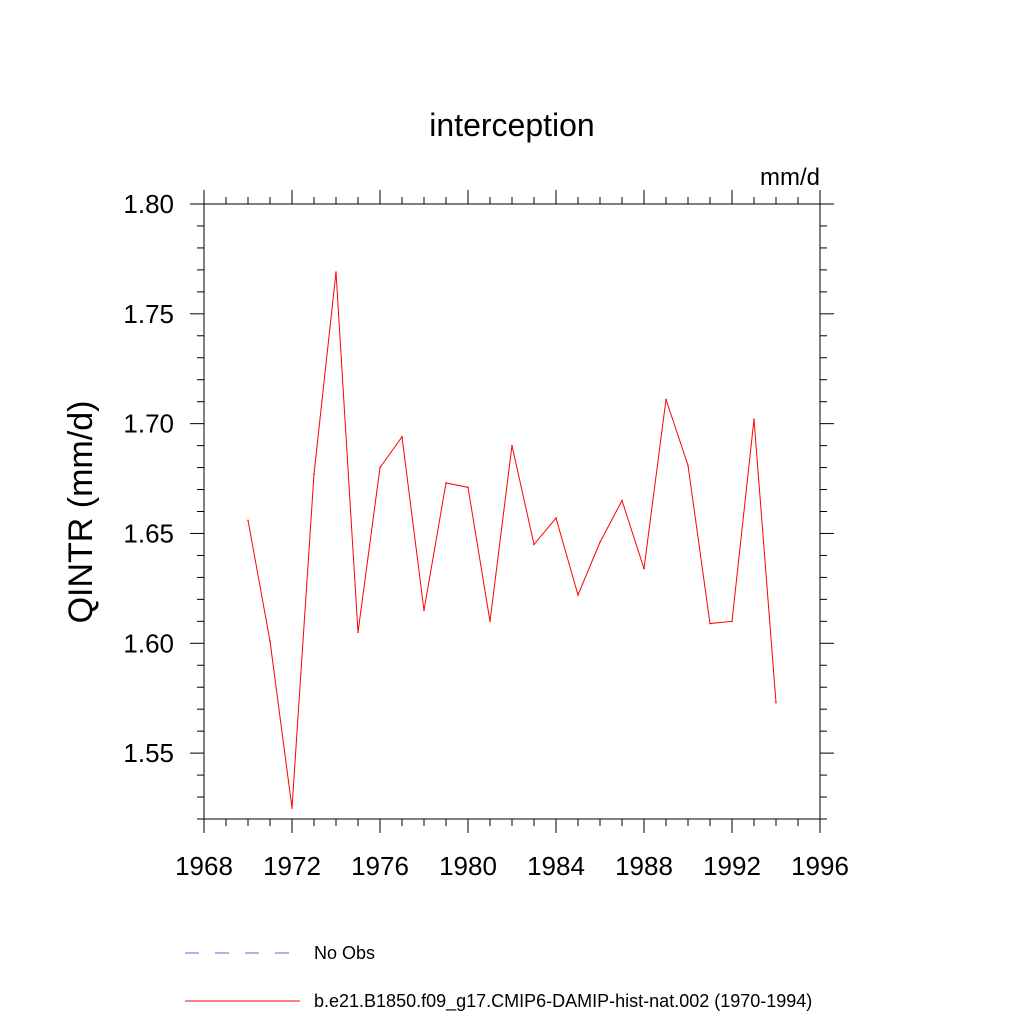 The image size is (1024, 1024). I want to click on y-tick-label: 1.70, so click(148, 424).